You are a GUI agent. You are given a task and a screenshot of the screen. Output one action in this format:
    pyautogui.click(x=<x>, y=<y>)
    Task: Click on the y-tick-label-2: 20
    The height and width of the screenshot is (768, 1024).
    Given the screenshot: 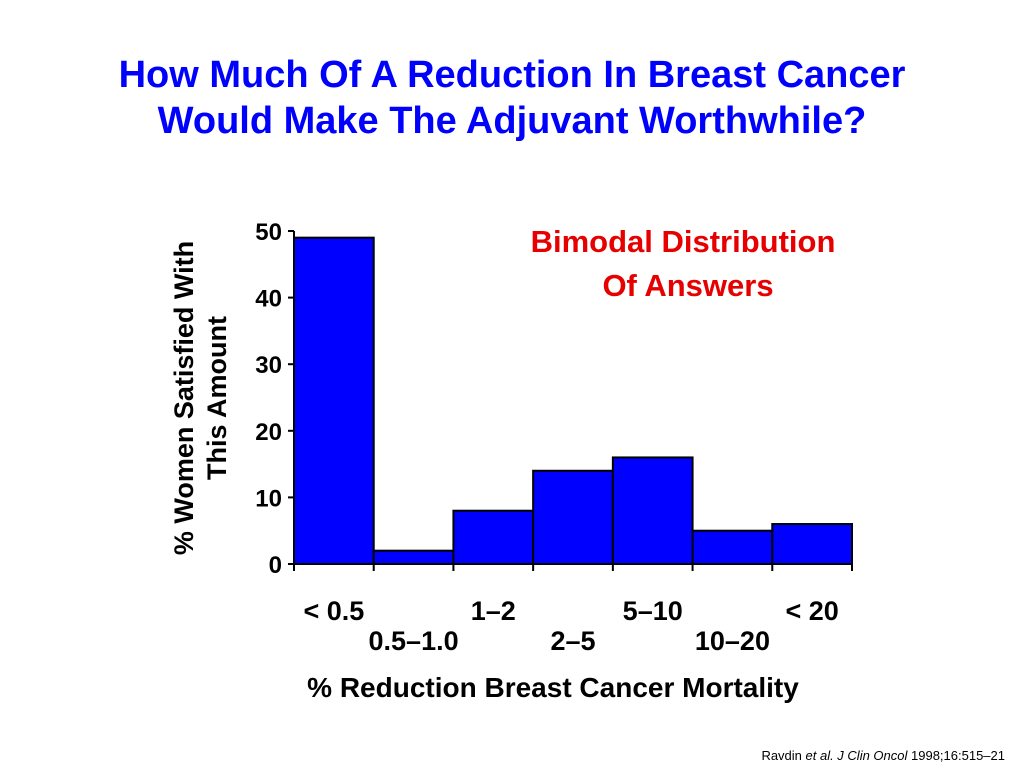 What is the action you would take?
    pyautogui.click(x=268, y=432)
    